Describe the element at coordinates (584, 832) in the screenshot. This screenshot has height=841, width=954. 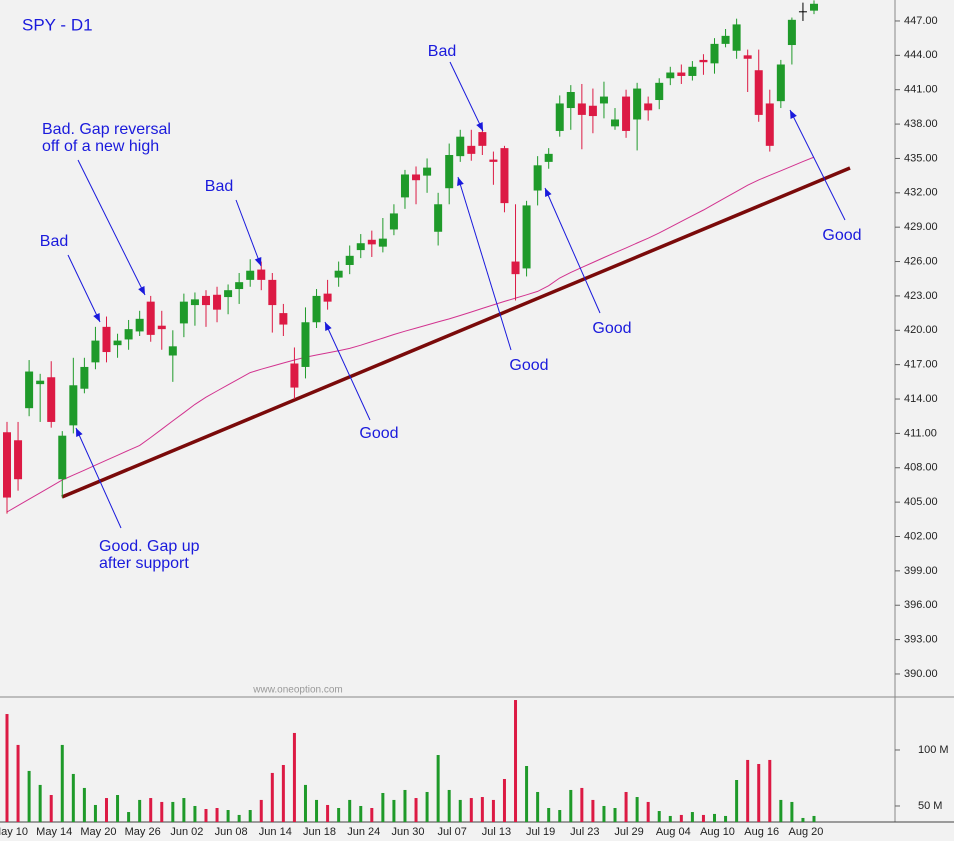
I see `x-tick-label: Jul 23` at that location.